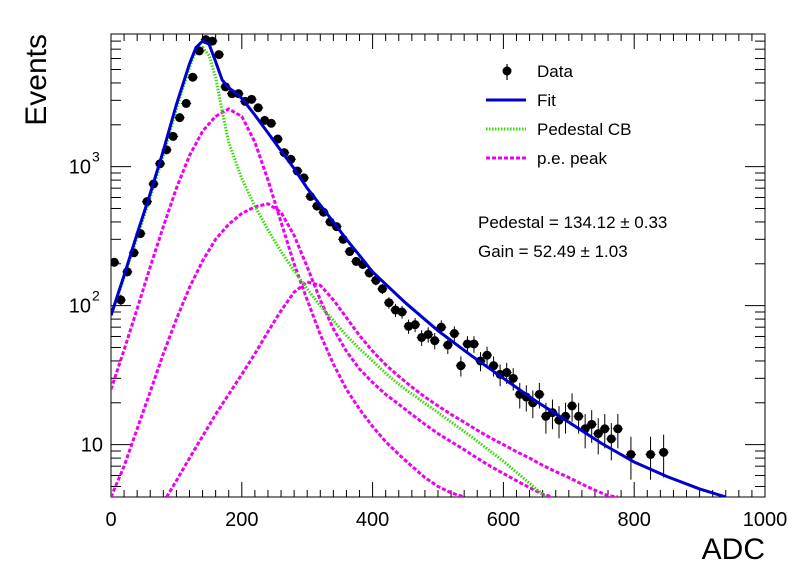 The height and width of the screenshot is (572, 796). What do you see at coordinates (96, 157) in the screenshot?
I see `y-tick-exponent: 3` at bounding box center [96, 157].